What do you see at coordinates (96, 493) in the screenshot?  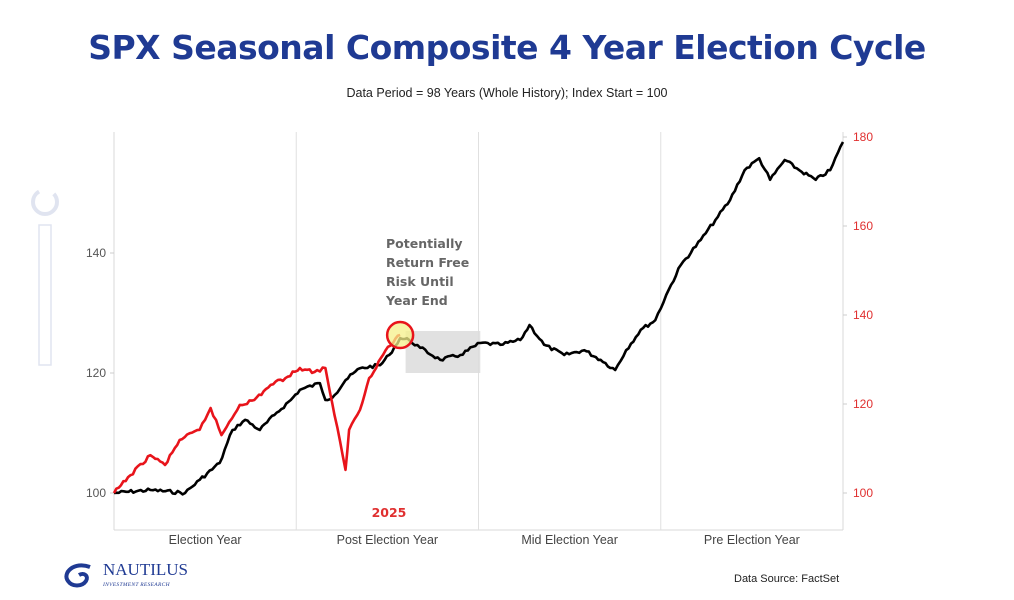 I see `left-tick-label: 100` at bounding box center [96, 493].